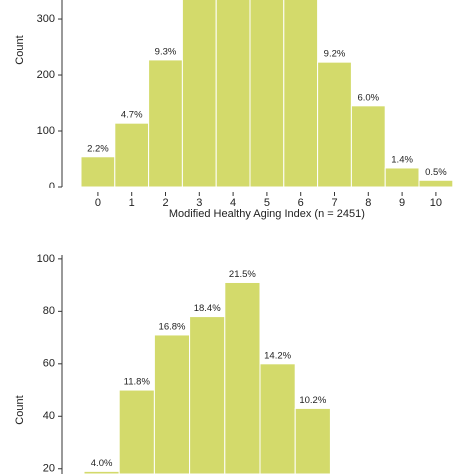  I want to click on y-tick-label: 300, so click(46, 19).